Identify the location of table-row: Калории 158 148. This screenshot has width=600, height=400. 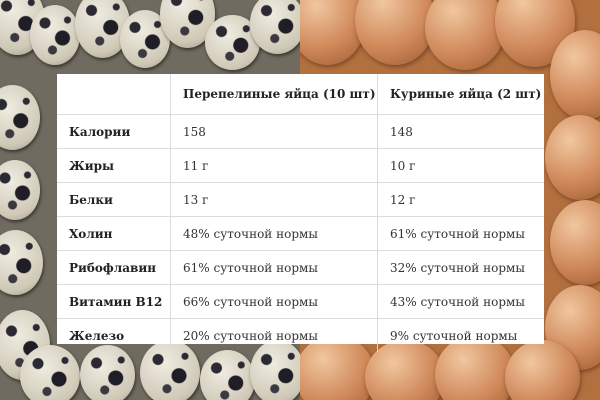
(300, 131).